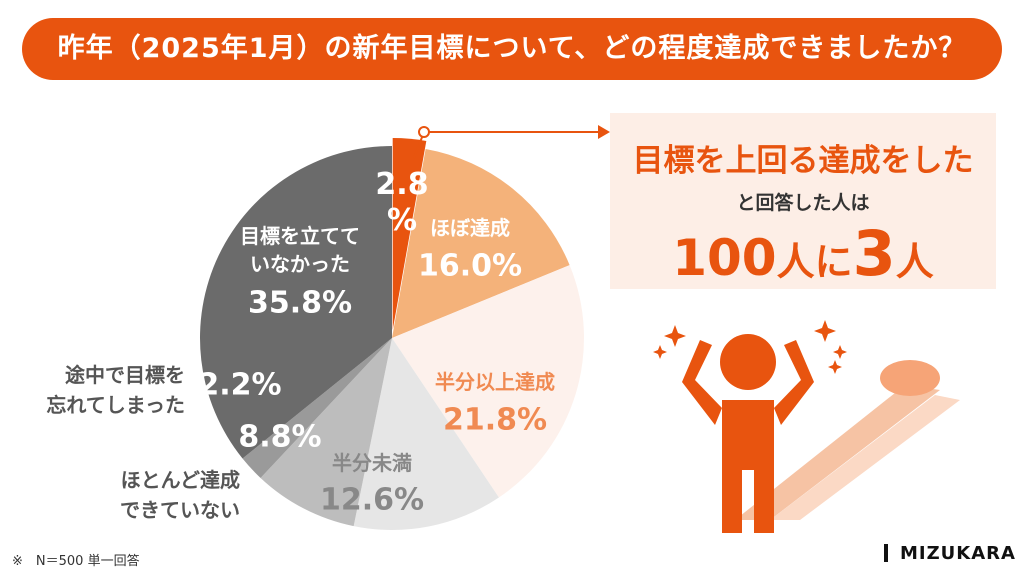 The height and width of the screenshot is (577, 1024). I want to click on connector, so click(511, 142).